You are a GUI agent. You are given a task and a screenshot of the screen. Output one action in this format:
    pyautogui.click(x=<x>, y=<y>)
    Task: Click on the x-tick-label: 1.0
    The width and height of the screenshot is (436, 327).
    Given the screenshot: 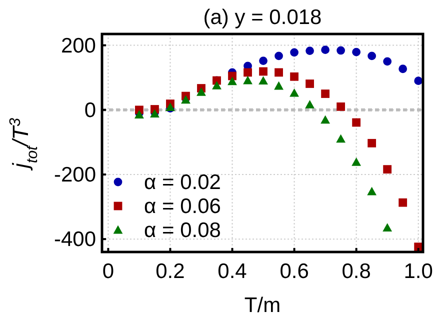 What is the action you would take?
    pyautogui.click(x=418, y=271)
    